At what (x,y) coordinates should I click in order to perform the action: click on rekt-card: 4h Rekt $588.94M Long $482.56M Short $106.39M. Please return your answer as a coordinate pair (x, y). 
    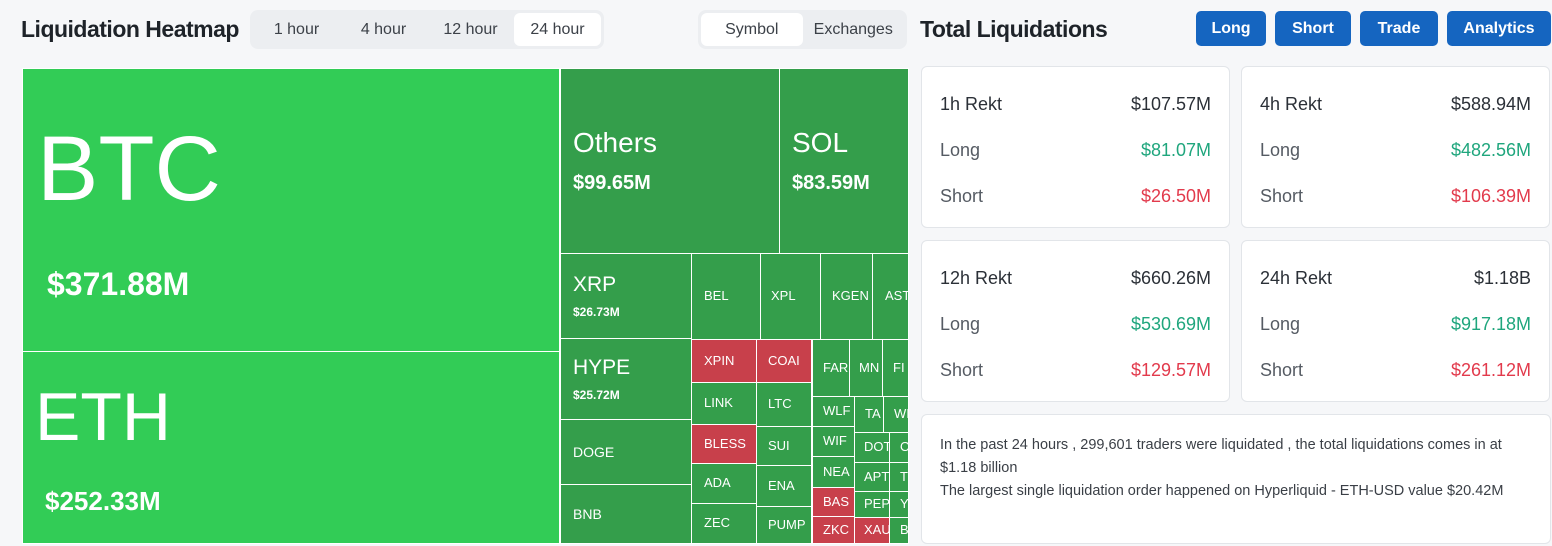
    Looking at the image, I should click on (1395, 147).